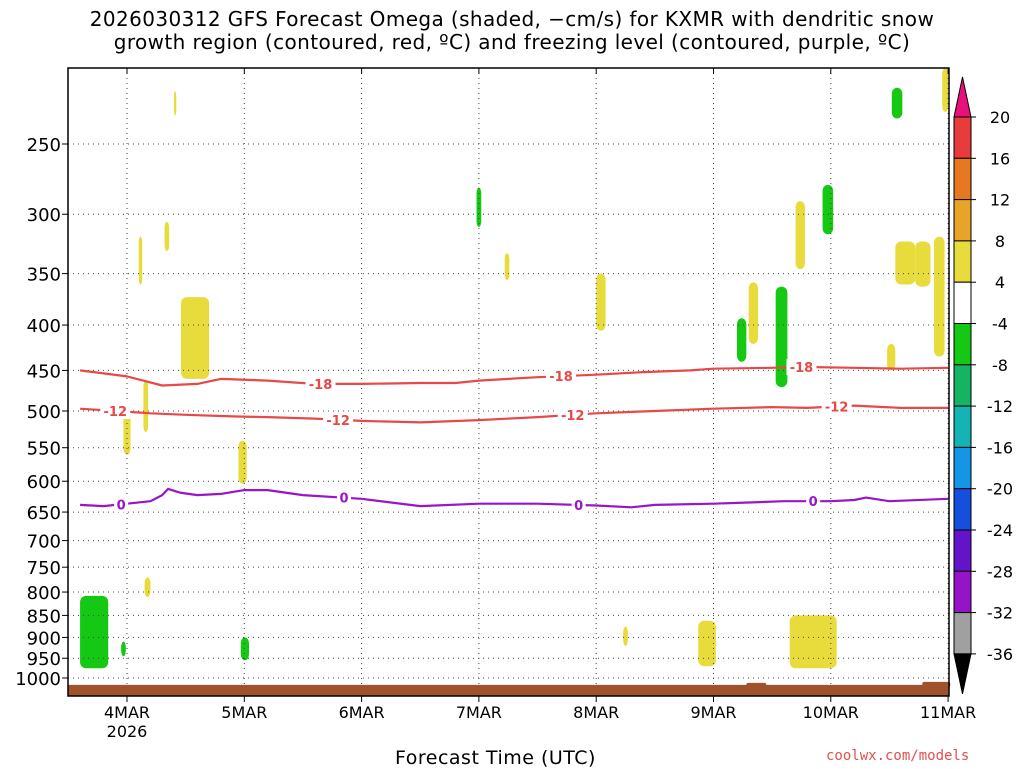 Image resolution: width=1024 pixels, height=769 pixels. I want to click on colorbar-label-8: -16, so click(1000, 447).